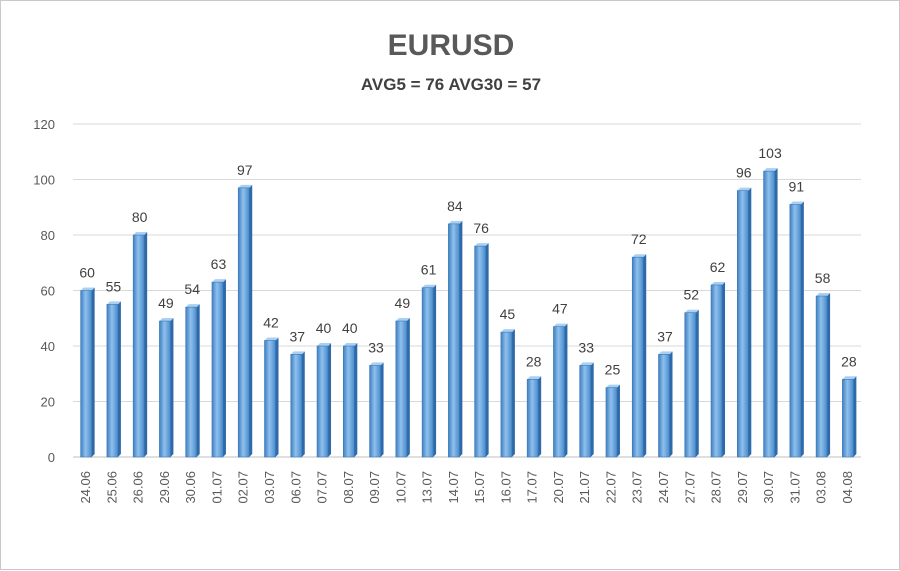  I want to click on bar-27.07, so click(691, 383).